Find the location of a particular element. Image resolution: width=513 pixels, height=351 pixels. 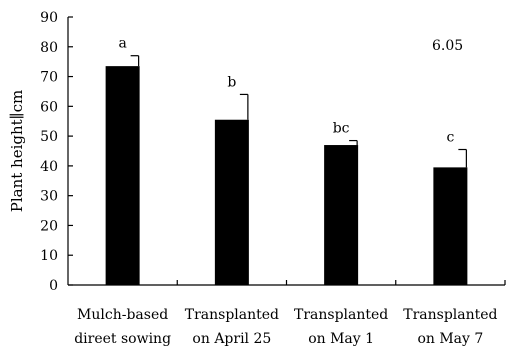

y-tick-label: 30 is located at coordinates (49, 197).